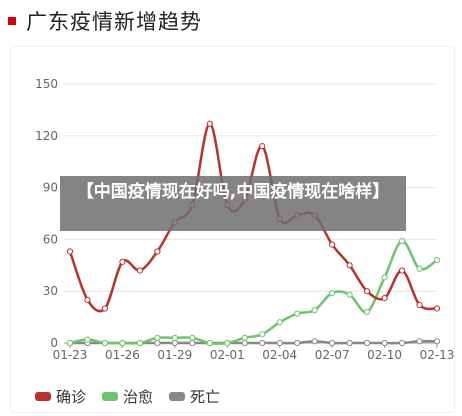 Image resolution: width=462 pixels, height=416 pixels. I want to click on legend-item-cured: 治愈, so click(127, 396).